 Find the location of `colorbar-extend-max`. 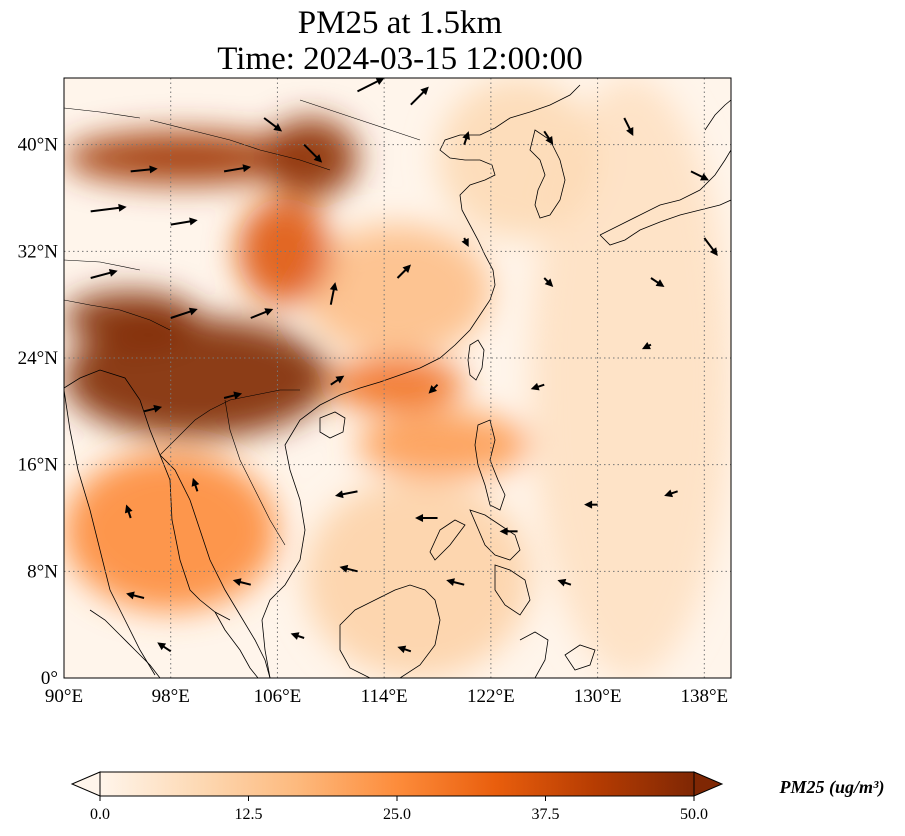

colorbar-extend-max is located at coordinates (708, 784).